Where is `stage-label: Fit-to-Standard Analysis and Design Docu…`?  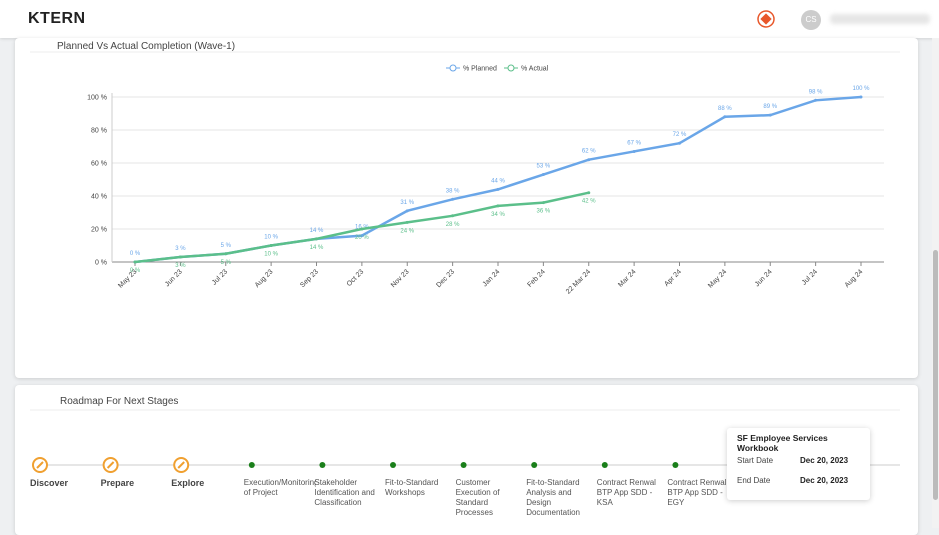 stage-label: Fit-to-Standard Analysis and Design Docu… is located at coordinates (553, 497).